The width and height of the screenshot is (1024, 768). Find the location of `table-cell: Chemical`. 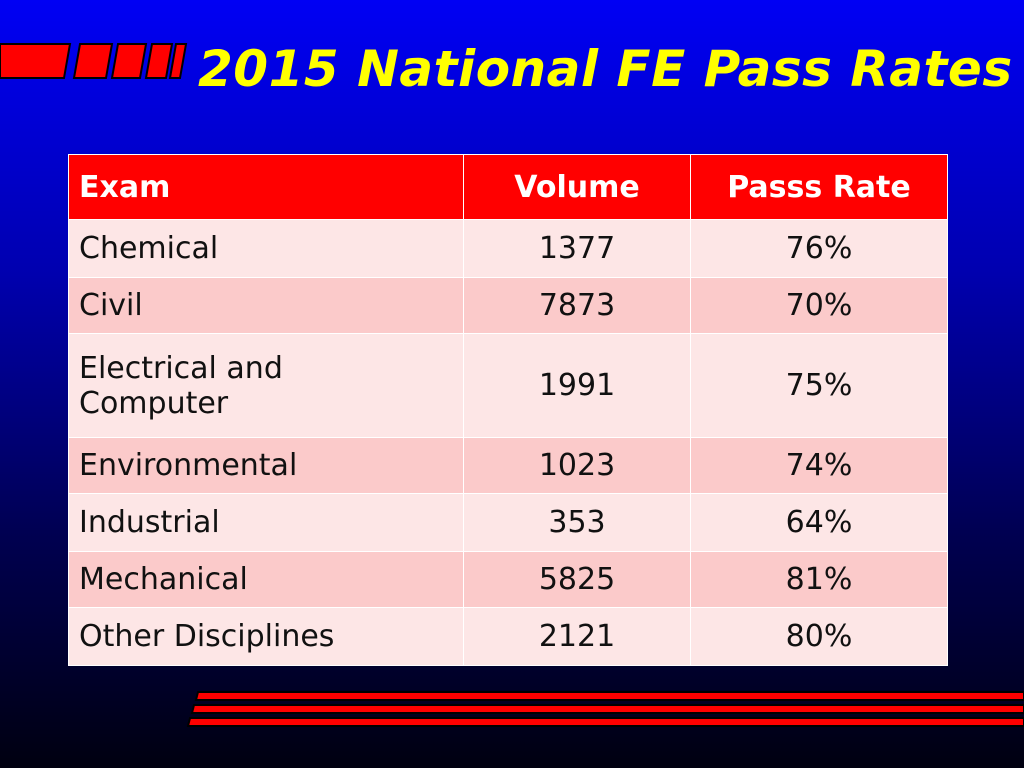

table-cell: Chemical is located at coordinates (266, 248).